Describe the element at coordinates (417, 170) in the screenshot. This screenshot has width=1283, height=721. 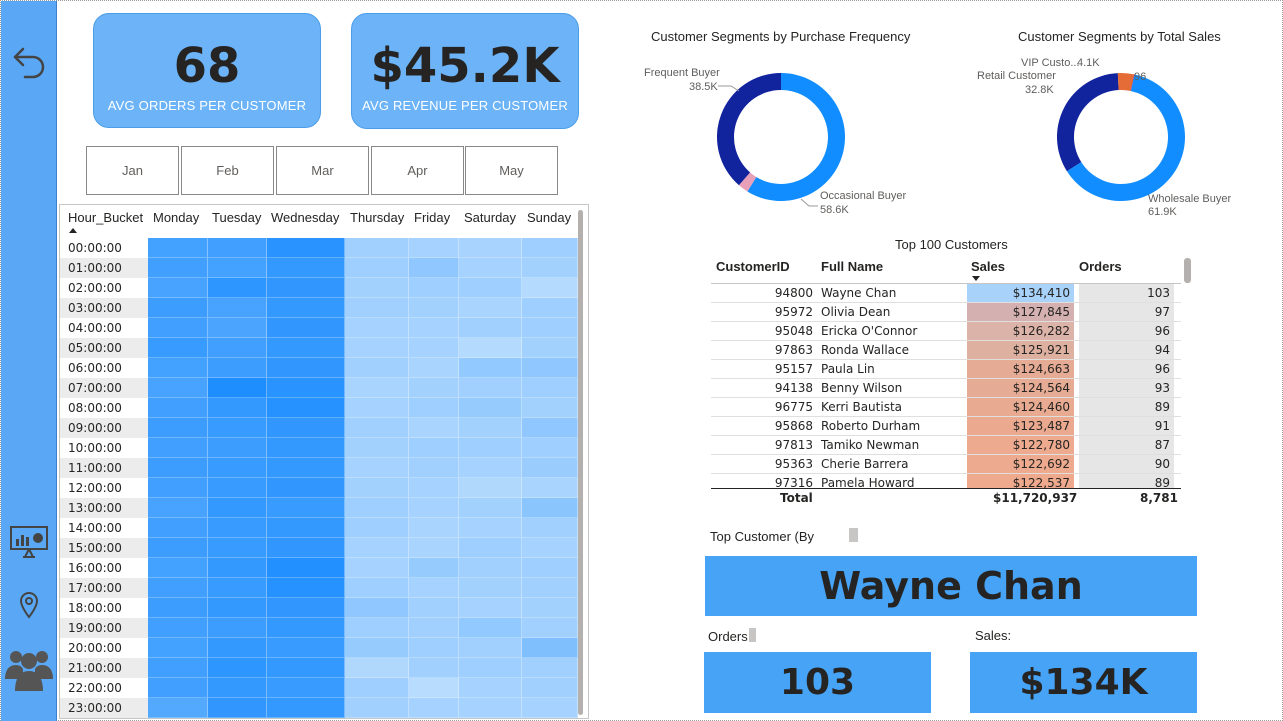
I see `month-slicer-apr: Apr` at that location.